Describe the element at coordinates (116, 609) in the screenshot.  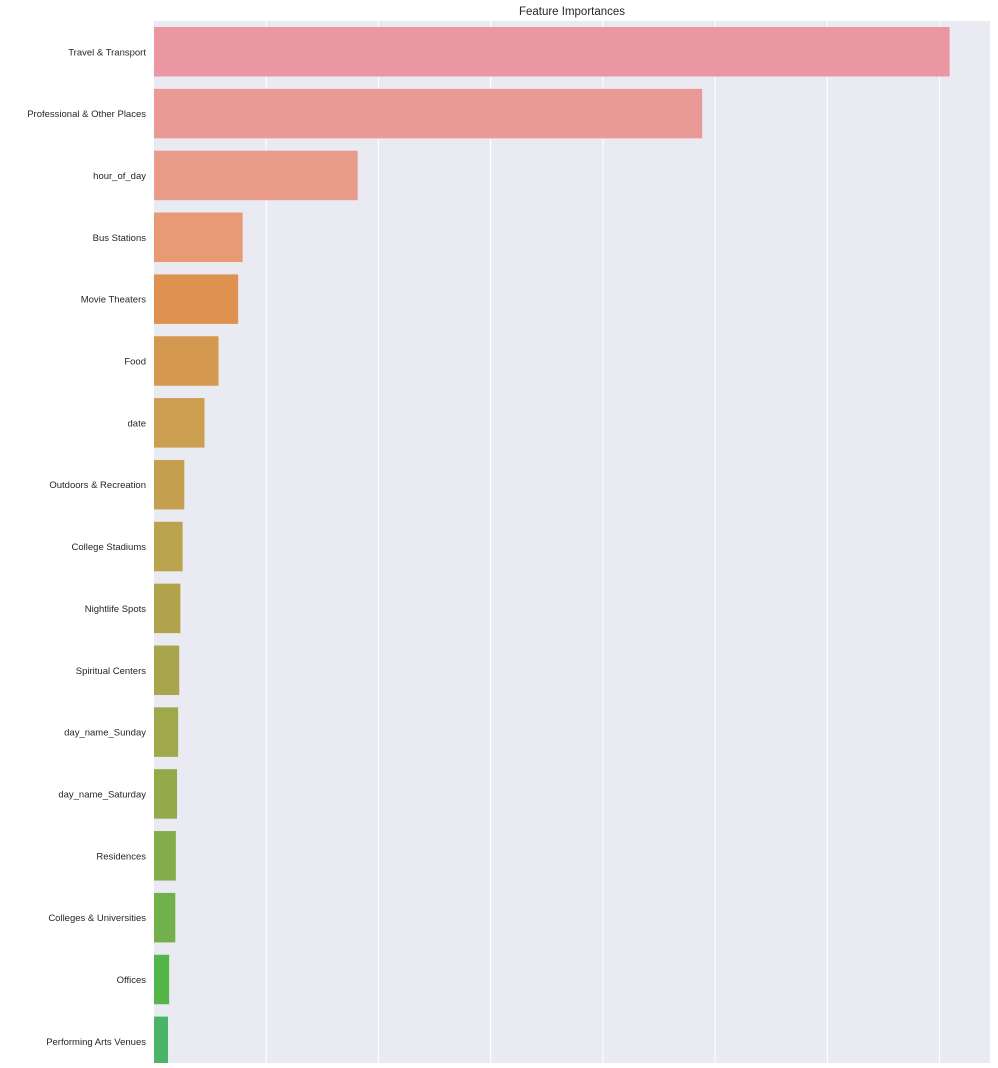
I see `category-label-nightlife-spots: Nightlife Spots` at that location.